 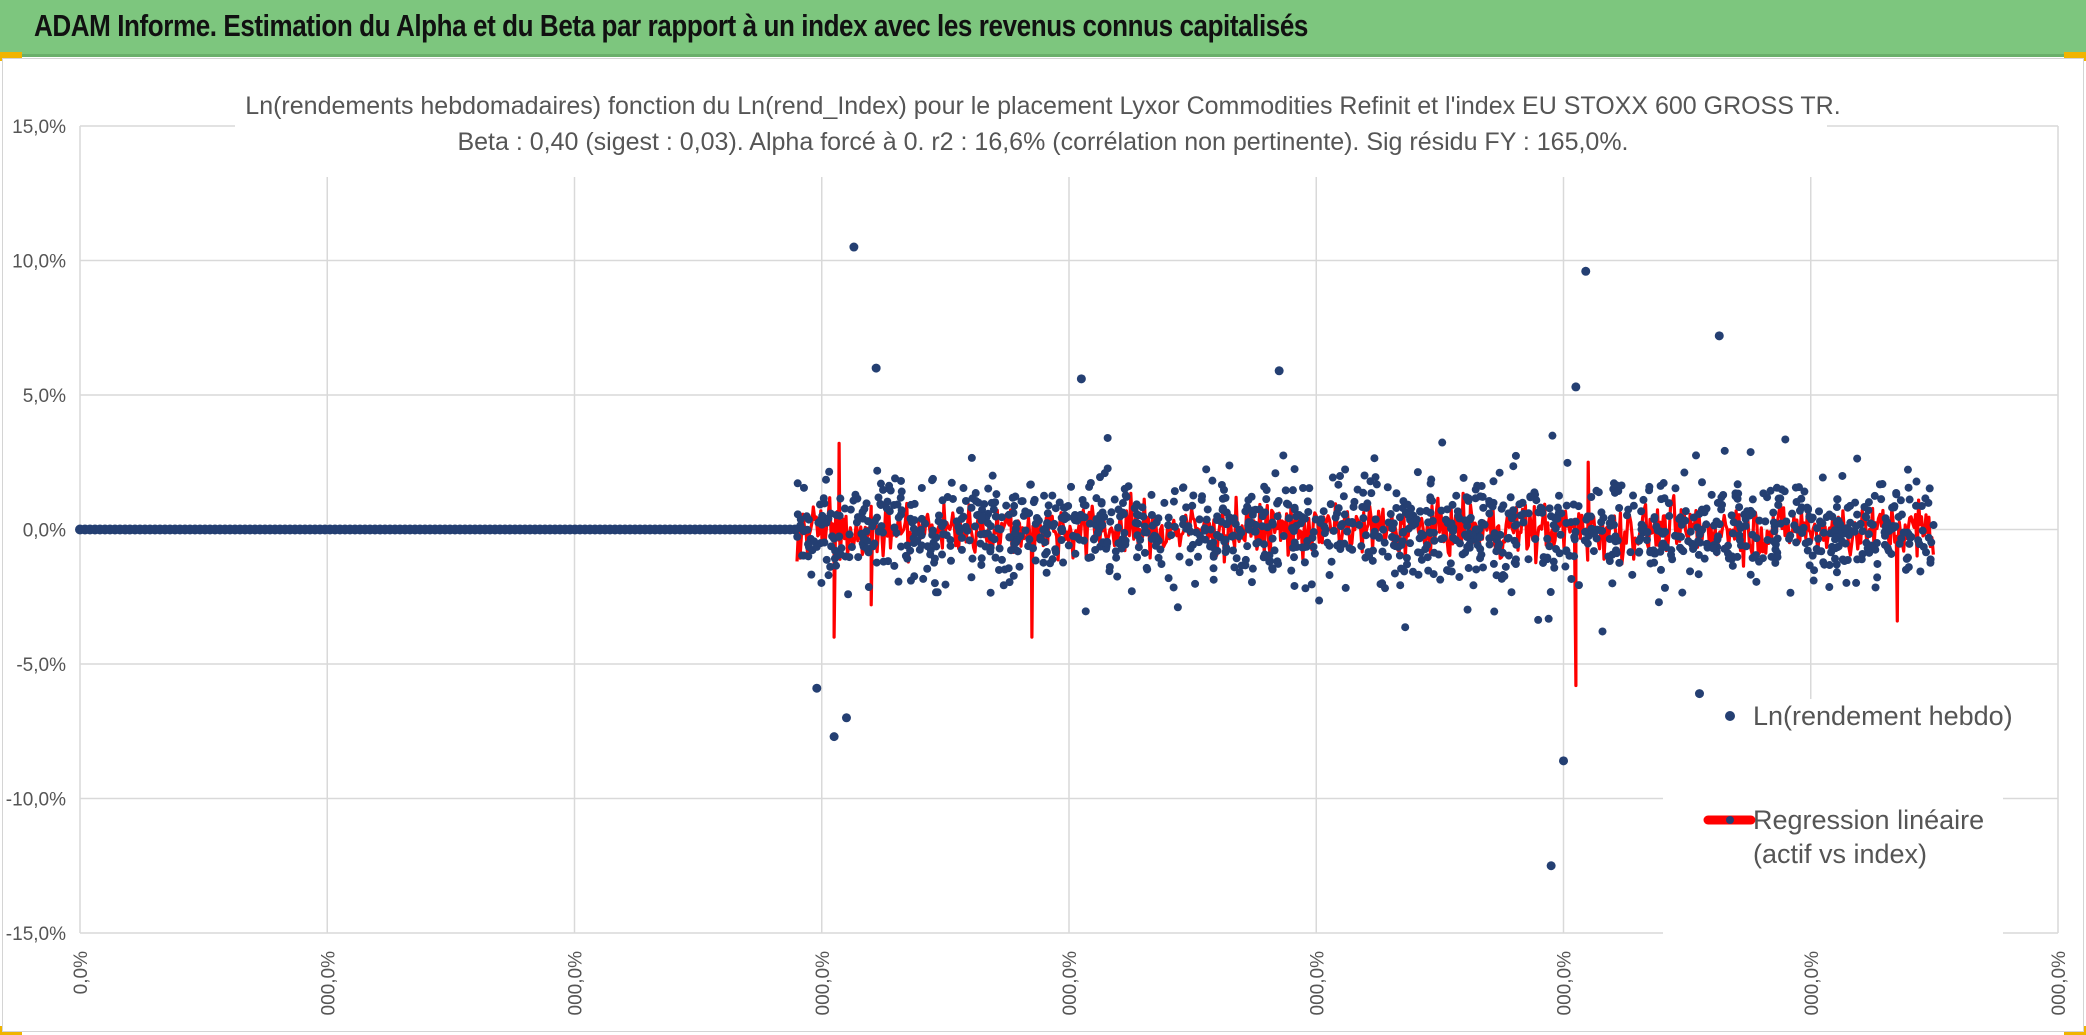 What do you see at coordinates (44, 531) in the screenshot?
I see `y-tick-label: 0,0%` at bounding box center [44, 531].